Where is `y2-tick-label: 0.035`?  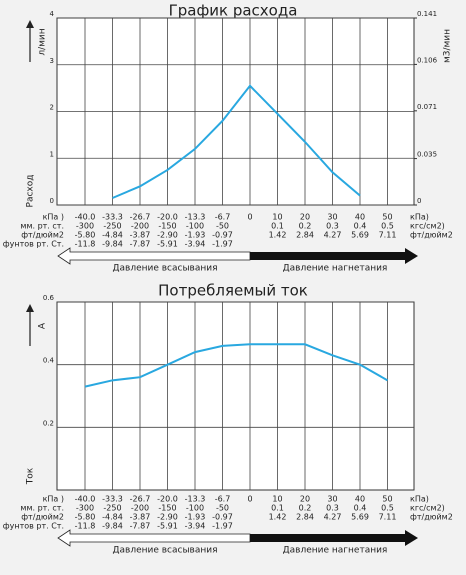
y2-tick-label: 0.035 is located at coordinates (427, 155).